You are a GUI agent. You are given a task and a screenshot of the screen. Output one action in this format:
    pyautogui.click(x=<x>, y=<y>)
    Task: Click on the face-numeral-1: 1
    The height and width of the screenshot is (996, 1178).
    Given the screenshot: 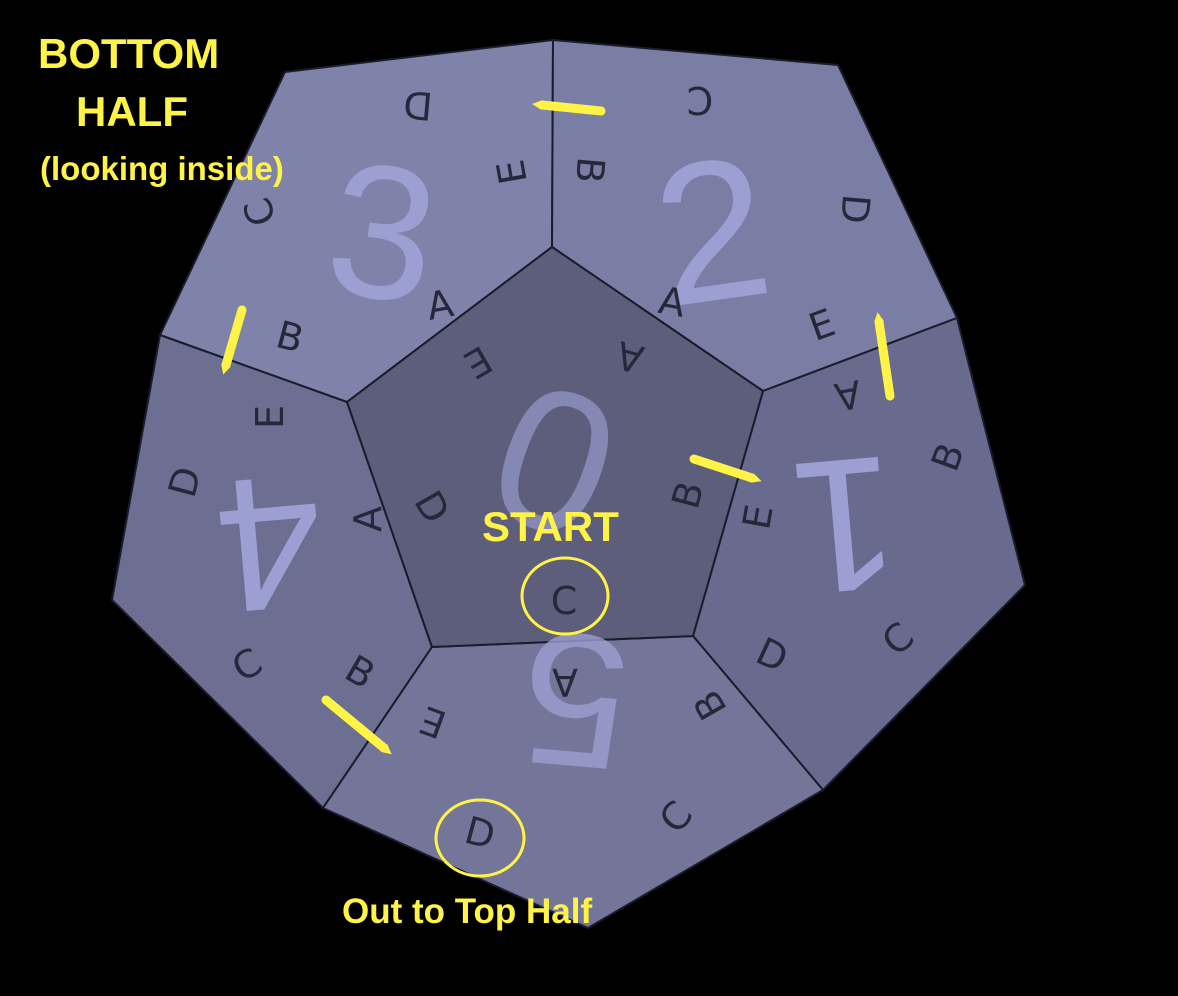 What is the action you would take?
    pyautogui.click(x=845, y=525)
    